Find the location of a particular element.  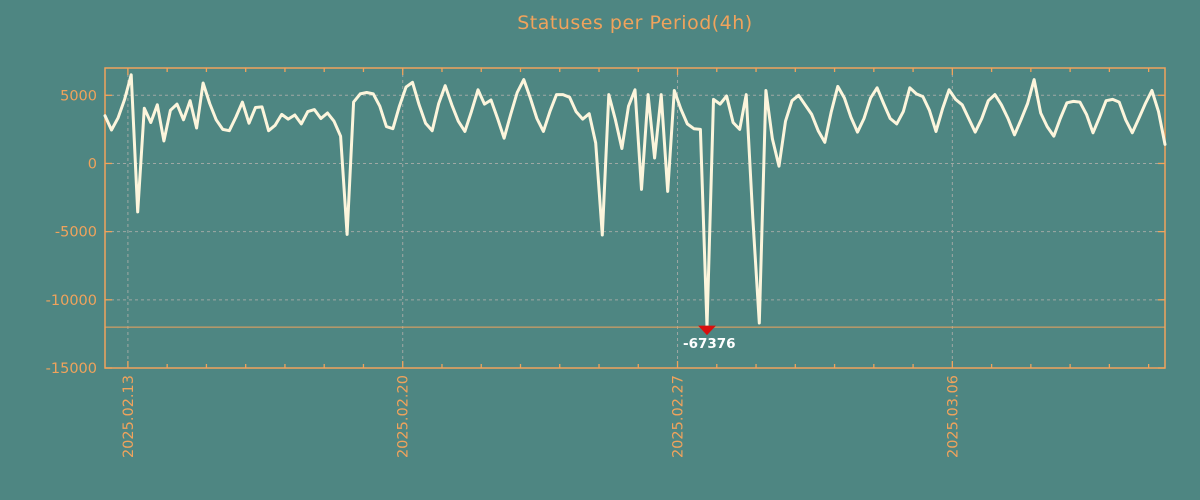

x-axis-tick-label: 2025.02.20 is located at coordinates (404, 416).